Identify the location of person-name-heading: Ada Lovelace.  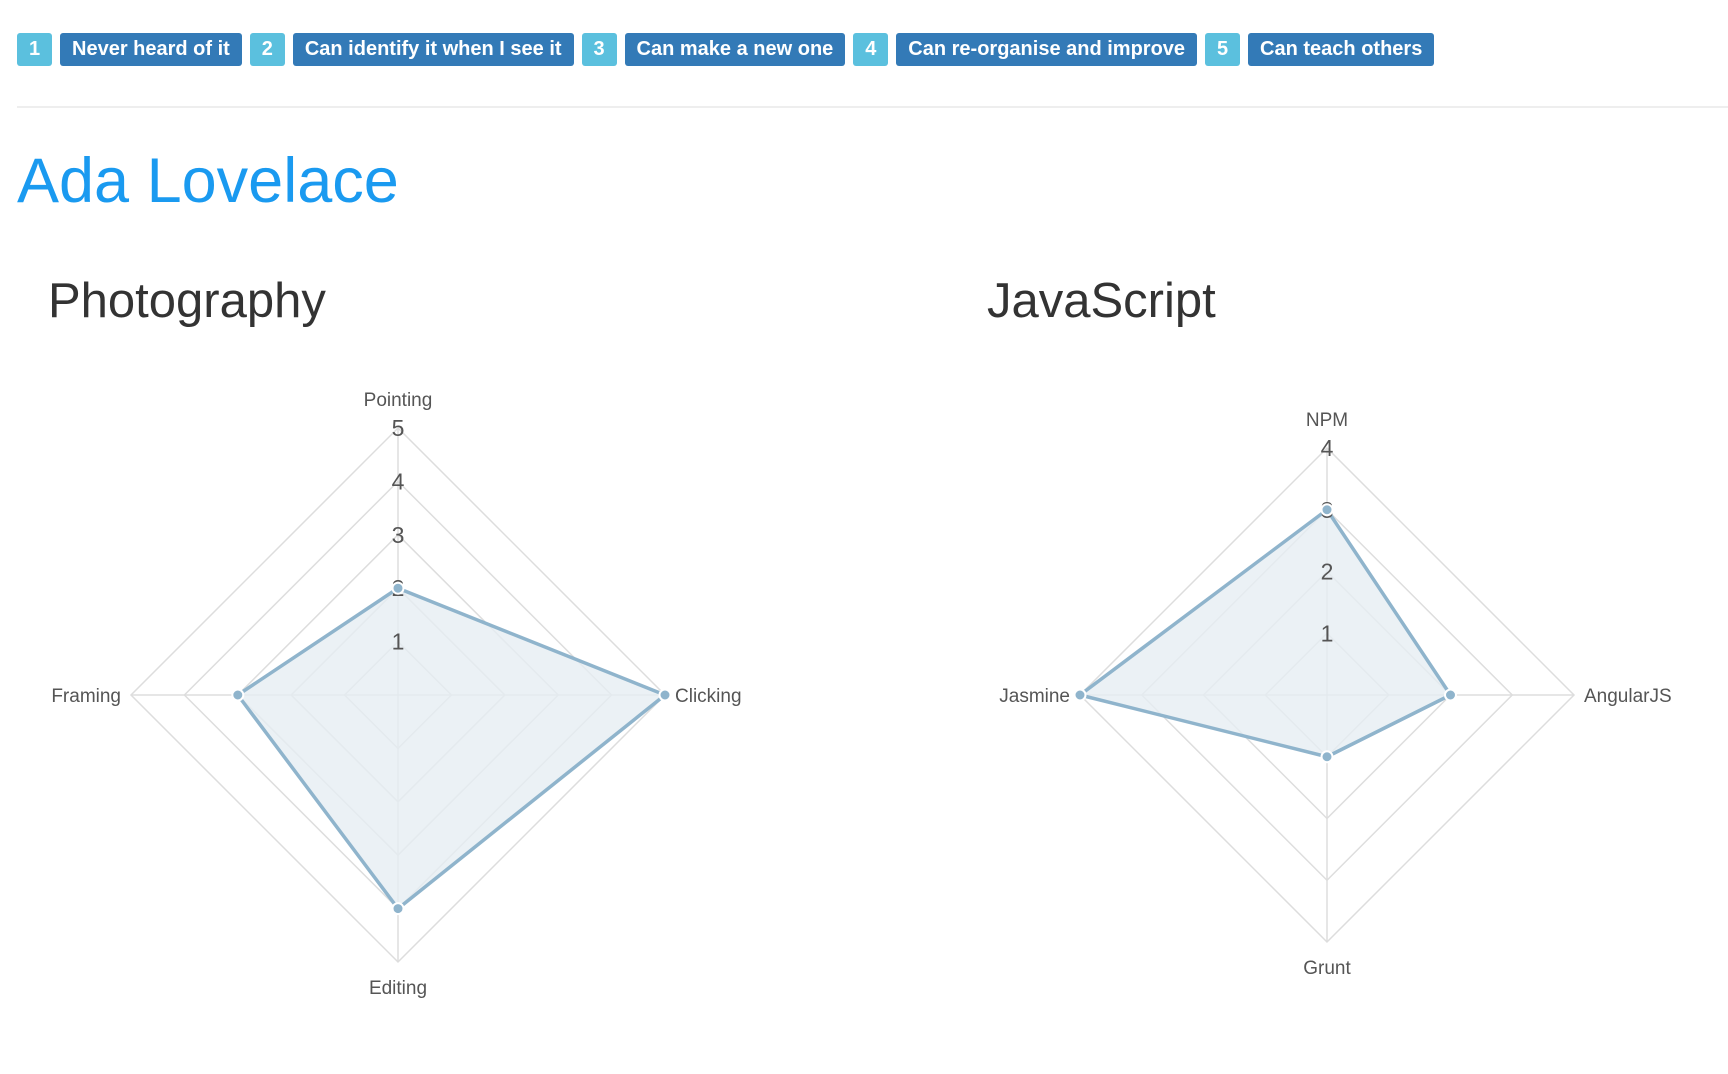
(208, 181).